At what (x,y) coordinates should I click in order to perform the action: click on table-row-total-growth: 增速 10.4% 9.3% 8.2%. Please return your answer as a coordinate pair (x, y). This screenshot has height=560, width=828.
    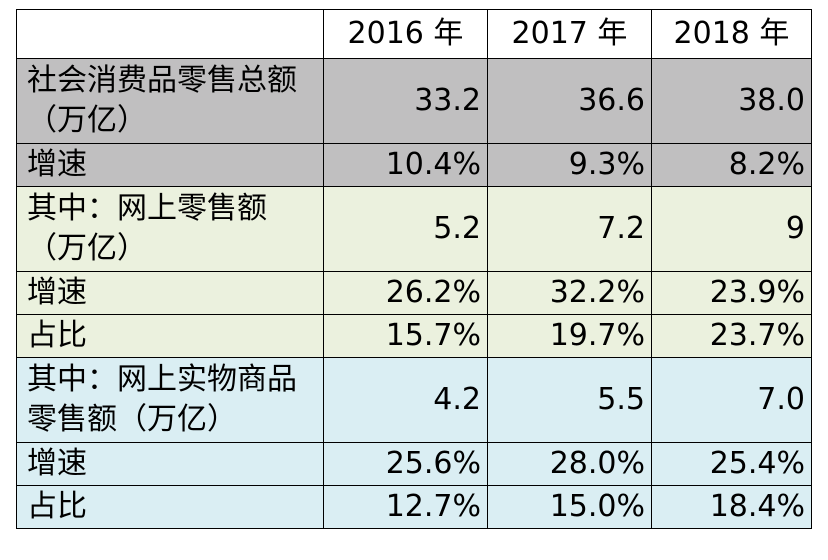
    Looking at the image, I should click on (414, 165).